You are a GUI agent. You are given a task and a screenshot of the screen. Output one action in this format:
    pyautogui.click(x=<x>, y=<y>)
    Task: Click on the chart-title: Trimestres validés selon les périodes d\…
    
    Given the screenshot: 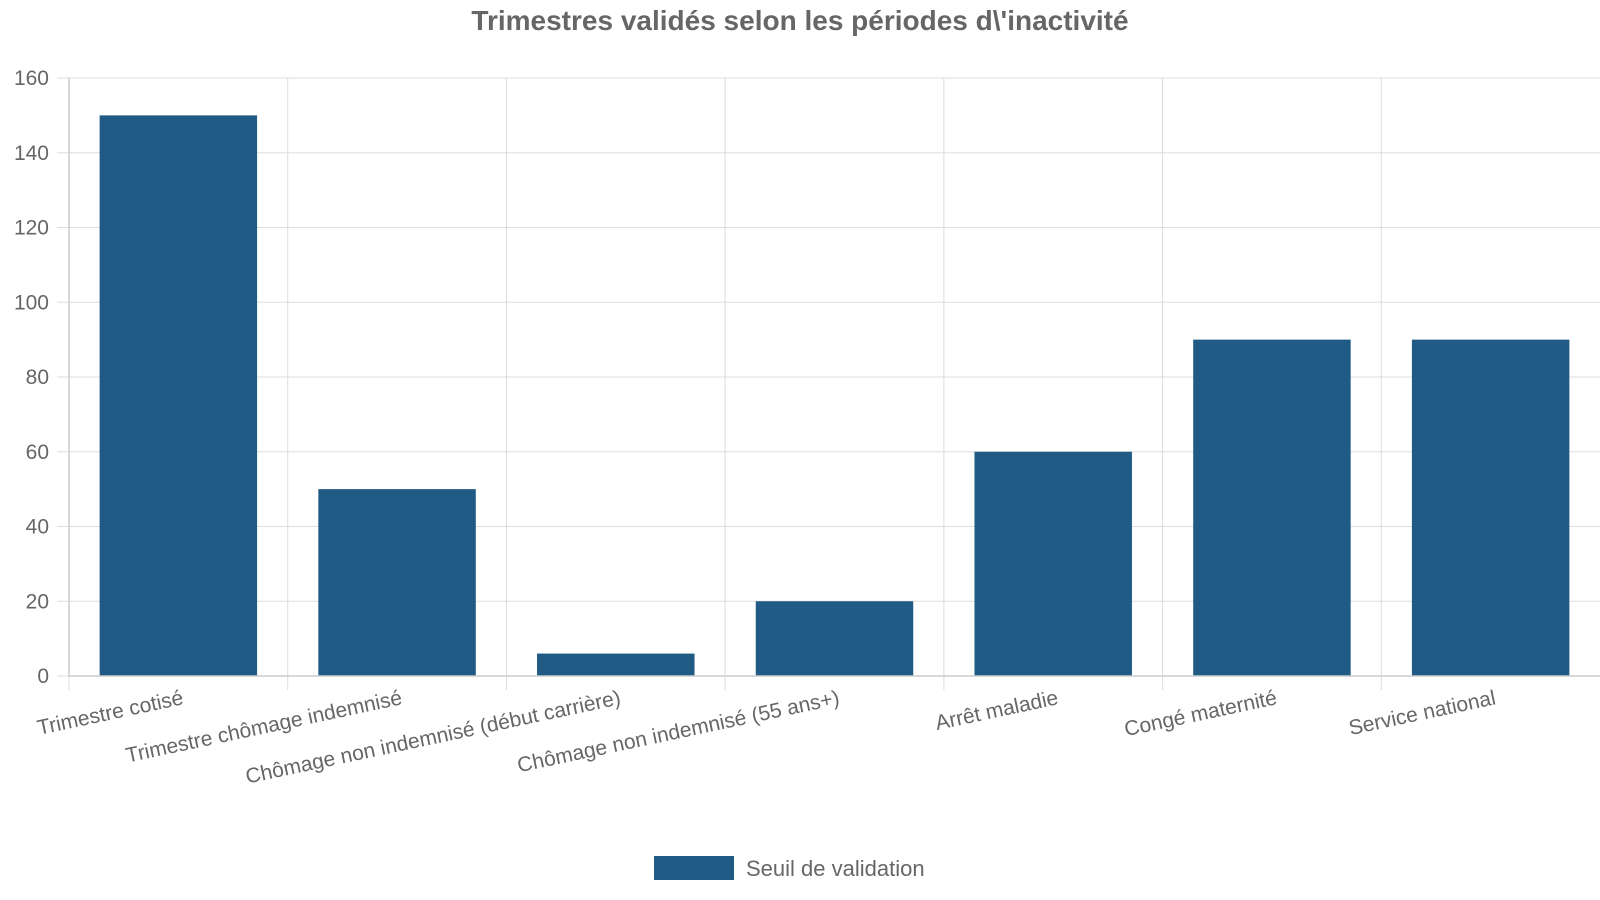 What is the action you would take?
    pyautogui.click(x=799, y=20)
    